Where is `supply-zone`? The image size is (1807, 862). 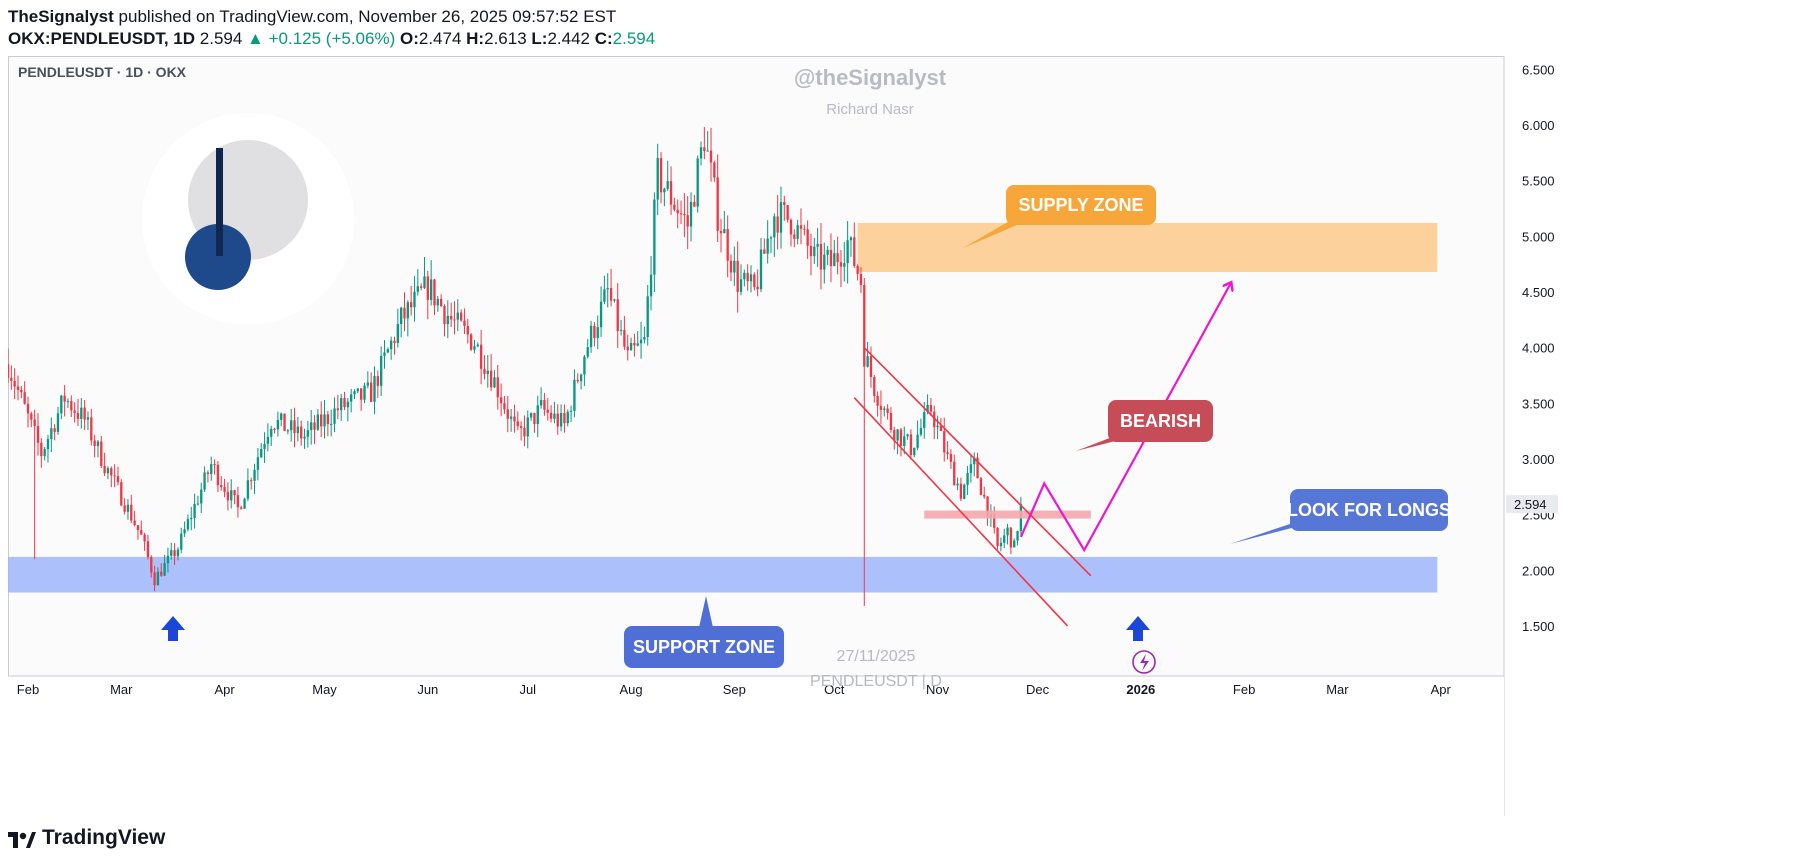
supply-zone is located at coordinates (1147, 247).